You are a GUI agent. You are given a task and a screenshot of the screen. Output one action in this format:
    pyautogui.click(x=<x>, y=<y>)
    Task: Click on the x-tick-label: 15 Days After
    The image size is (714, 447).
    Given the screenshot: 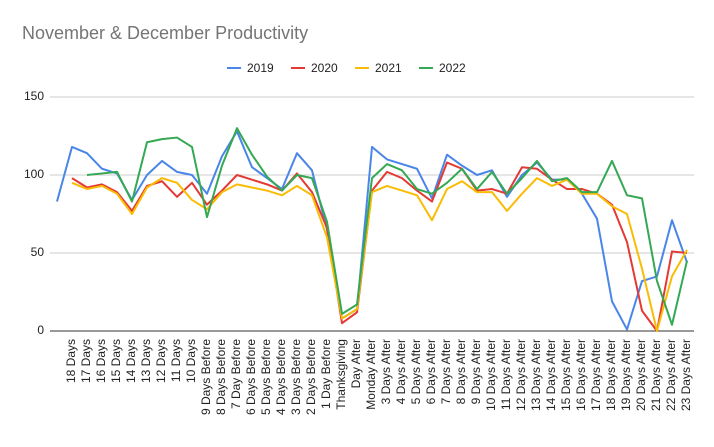 What is the action you would take?
    pyautogui.click(x=566, y=375)
    